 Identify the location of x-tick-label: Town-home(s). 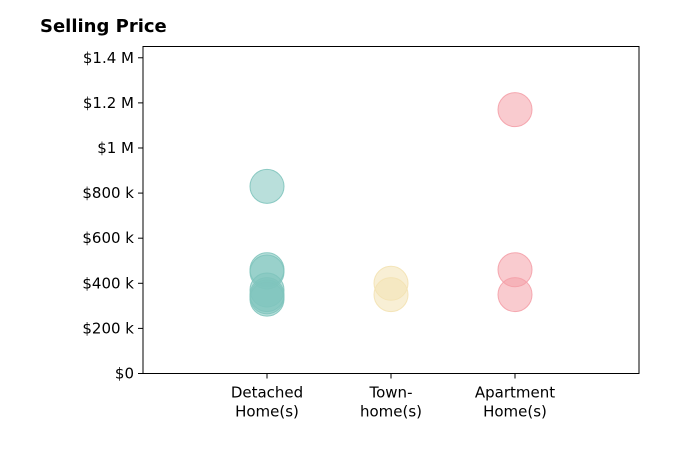
(391, 402).